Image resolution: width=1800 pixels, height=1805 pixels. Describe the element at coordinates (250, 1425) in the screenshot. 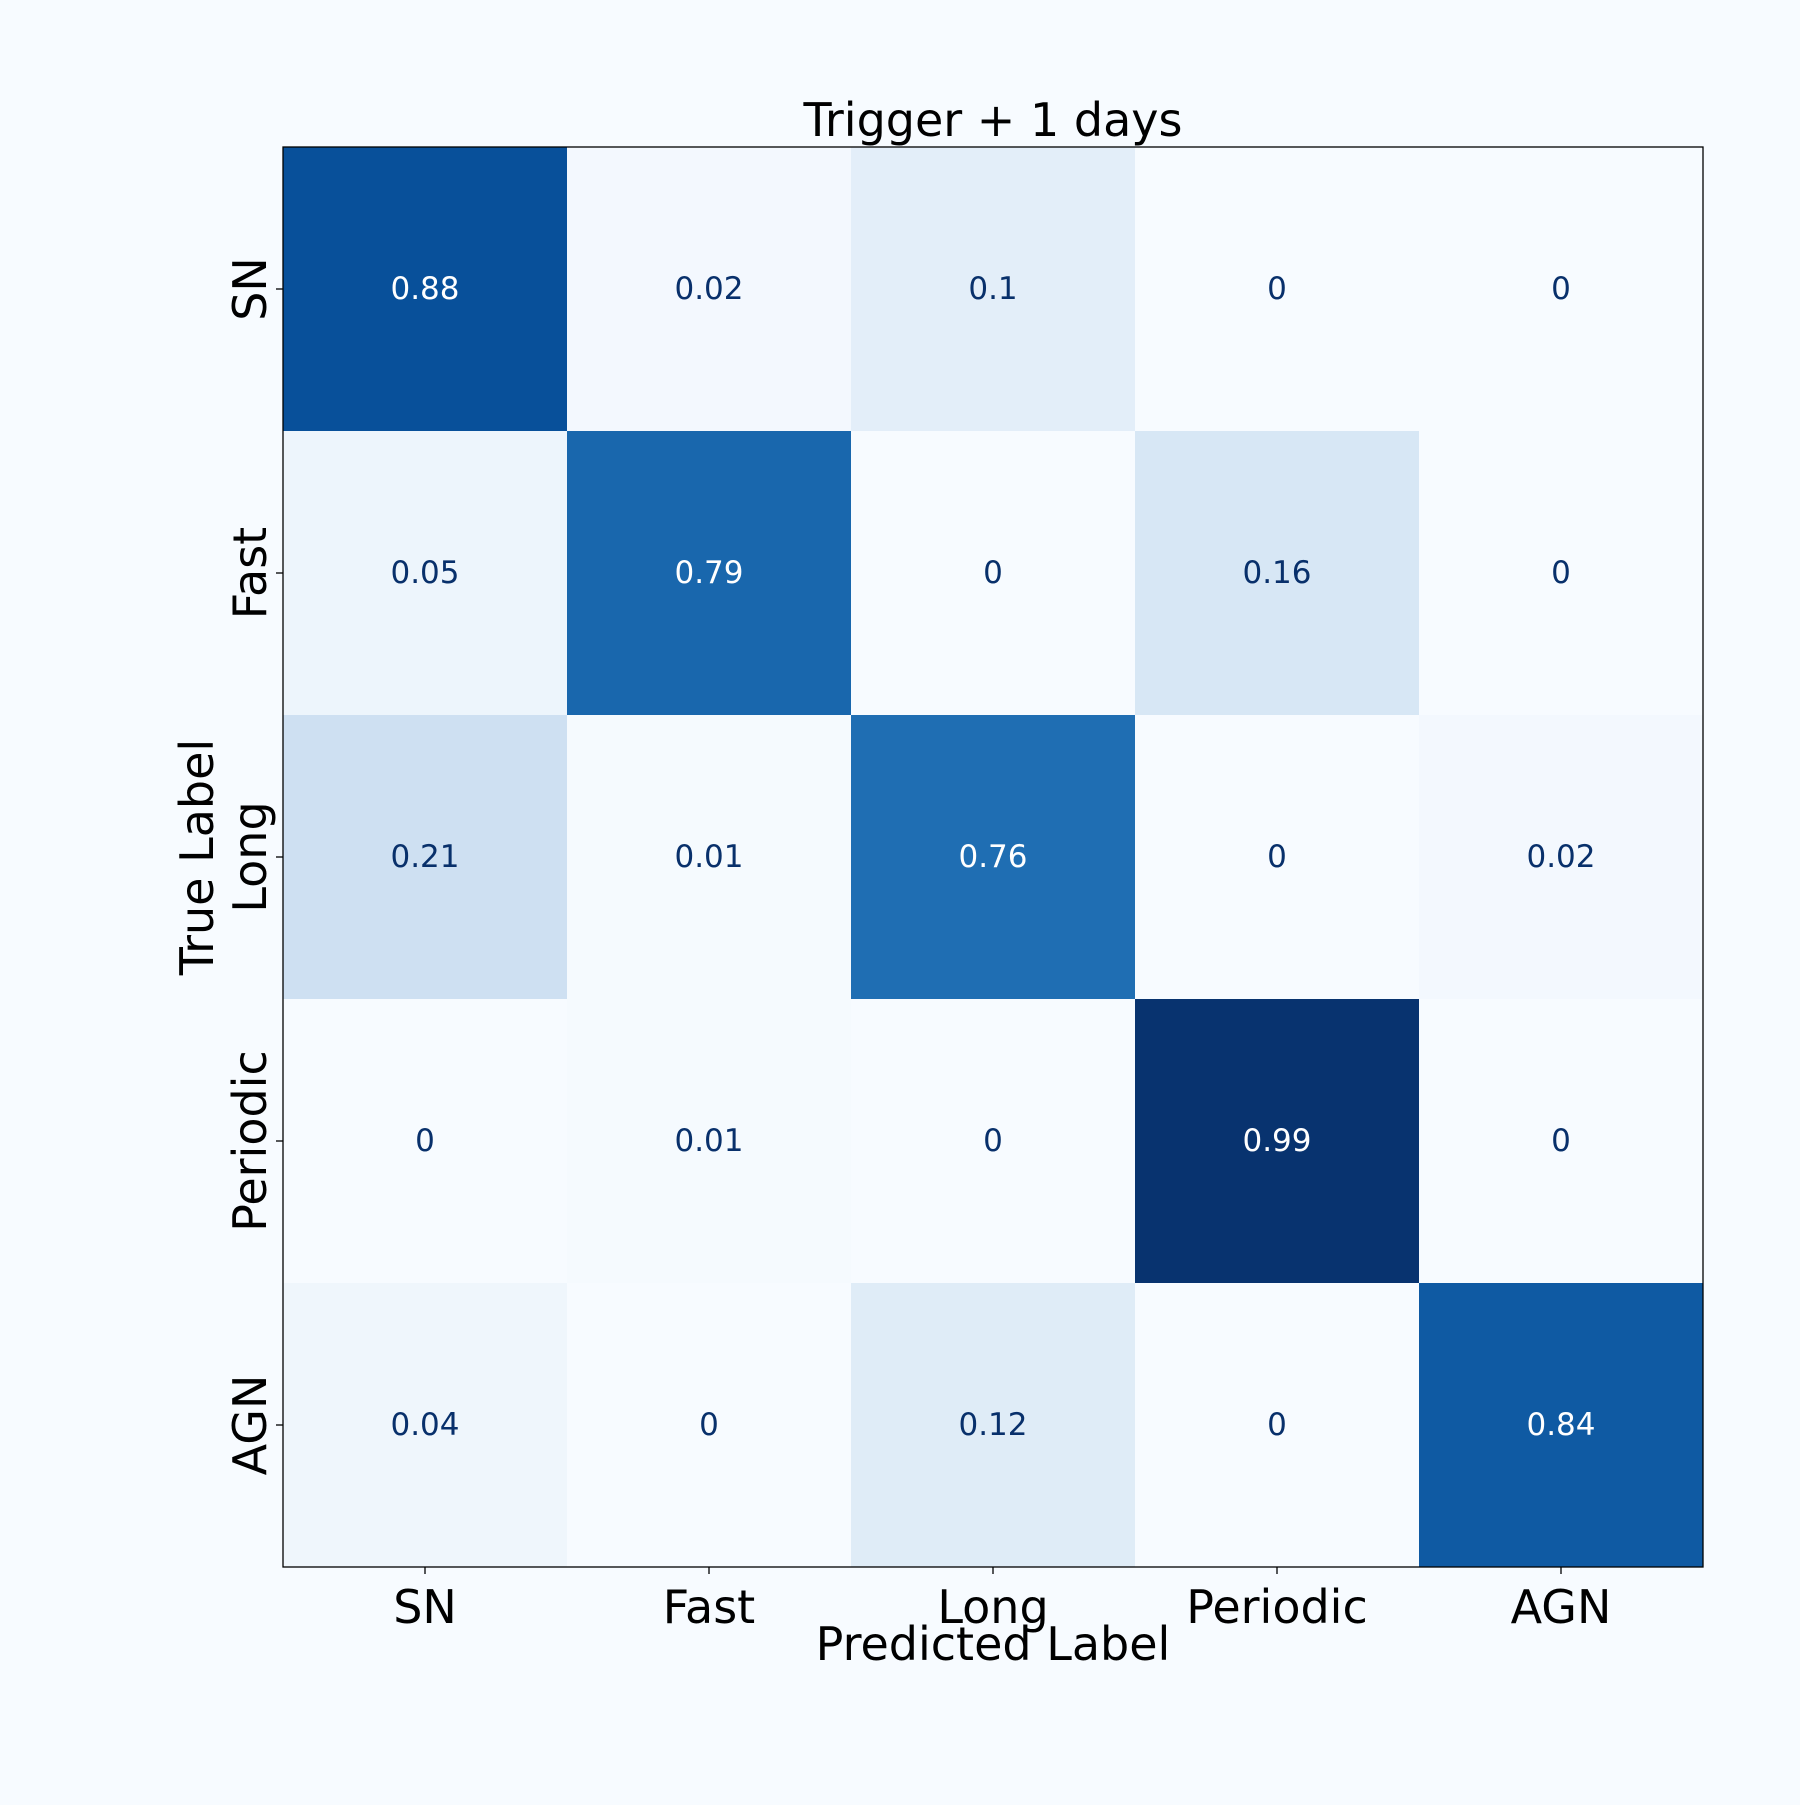

I see `y-tick-label: AGN` at that location.